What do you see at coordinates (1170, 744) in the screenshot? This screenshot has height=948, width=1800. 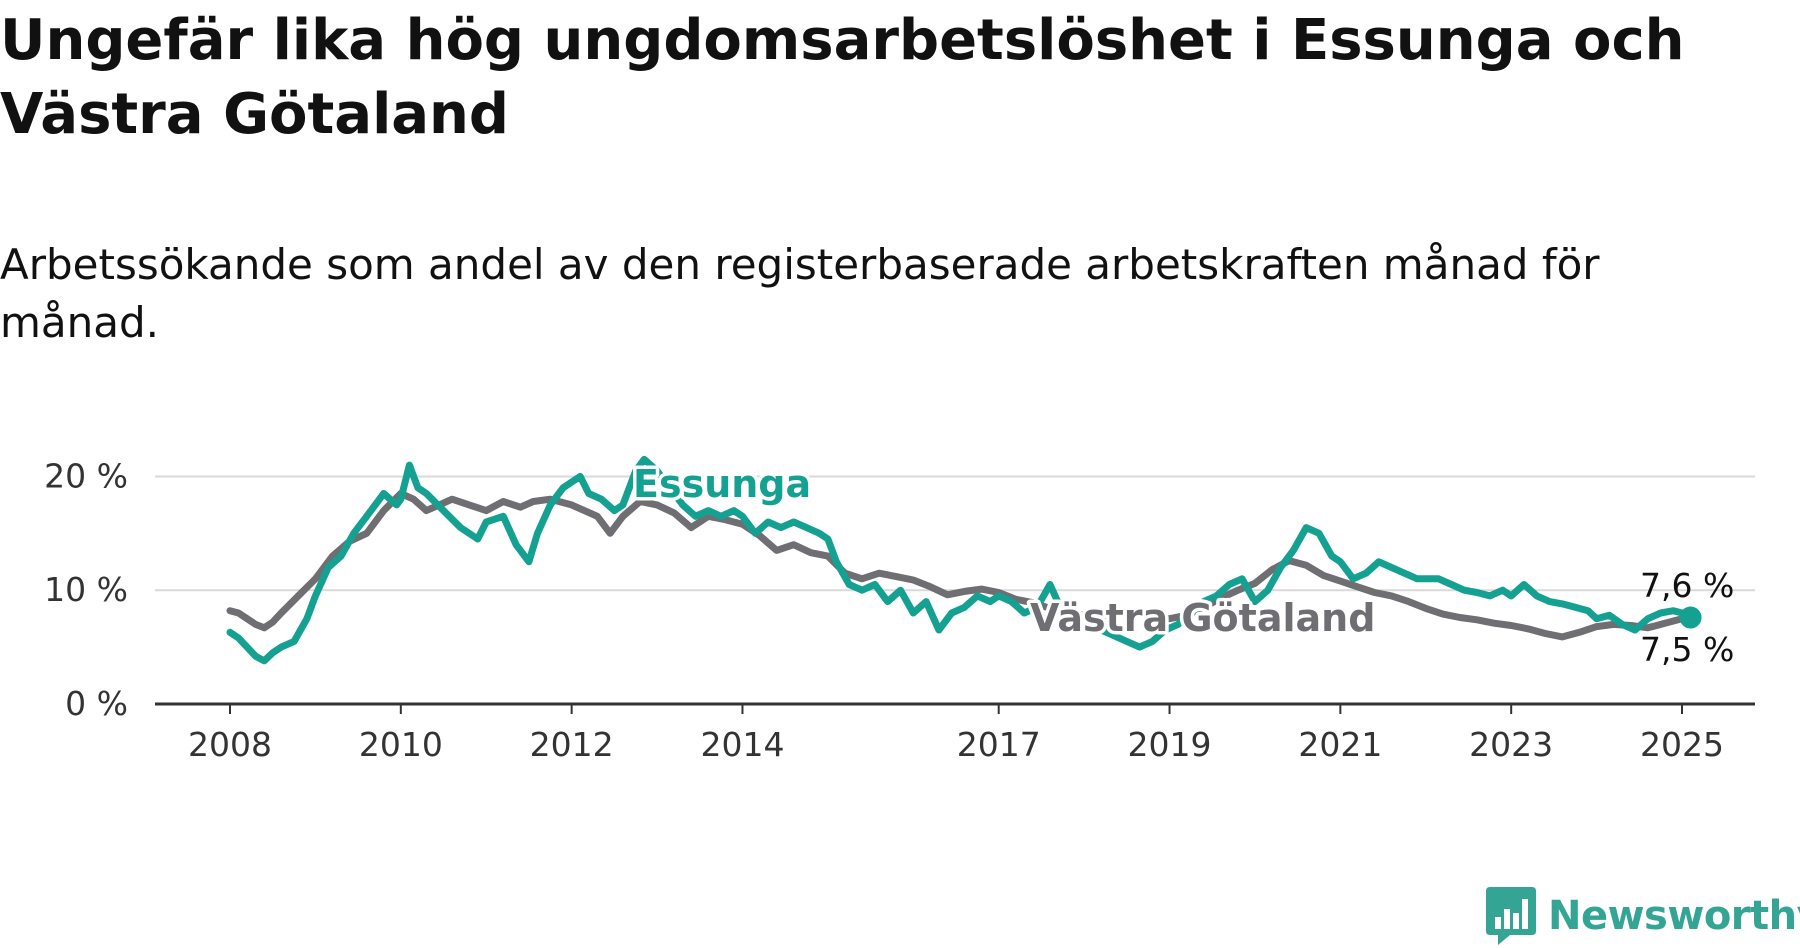 I see `x-tick-label: 2019` at bounding box center [1170, 744].